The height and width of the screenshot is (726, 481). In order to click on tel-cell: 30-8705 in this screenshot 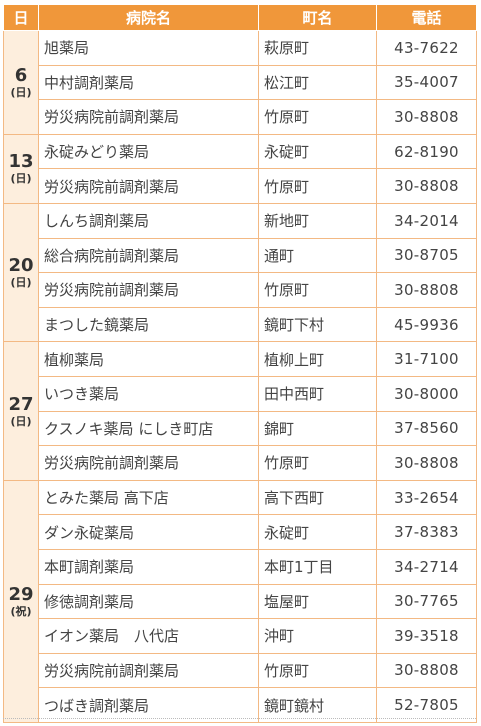, I will do `click(426, 255)`.